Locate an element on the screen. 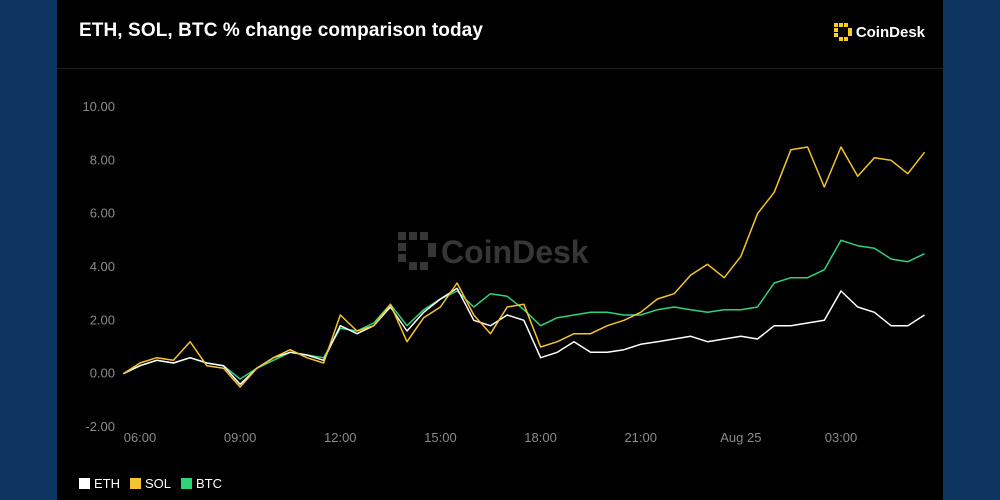 This screenshot has width=1000, height=500. legend-item-eth: ETH is located at coordinates (99, 483).